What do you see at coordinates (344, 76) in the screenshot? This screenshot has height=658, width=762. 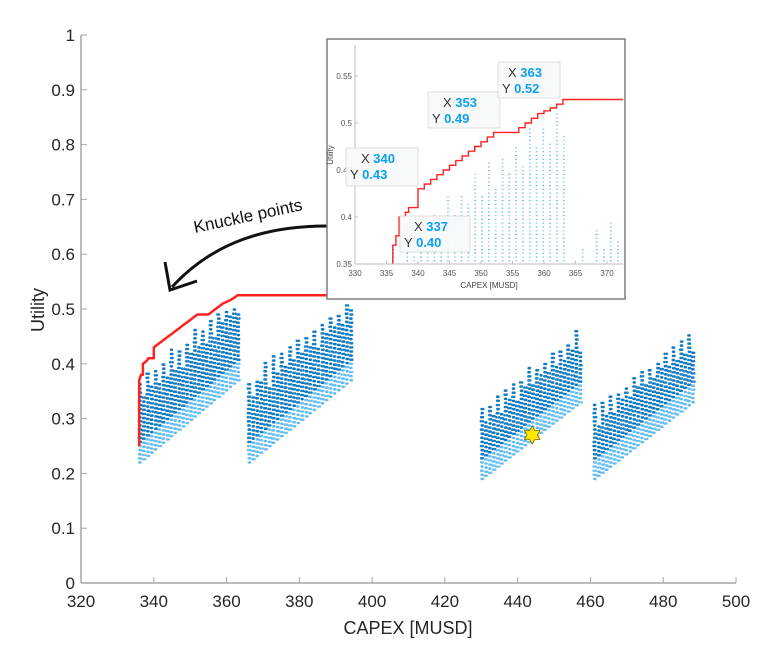 I see `inset-y-tick-label: 0.55` at bounding box center [344, 76].